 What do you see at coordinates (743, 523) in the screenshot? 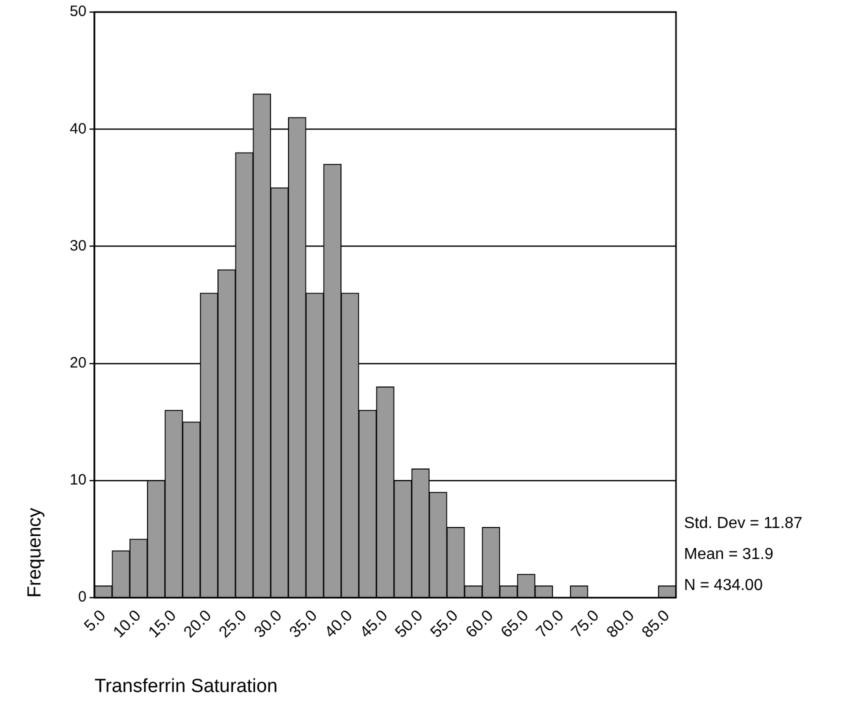
I see `text: Std. Dev = 11.87` at bounding box center [743, 523].